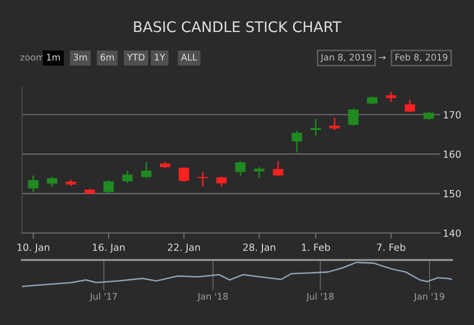  What do you see at coordinates (53, 57) in the screenshot?
I see `text: 1m` at bounding box center [53, 57].